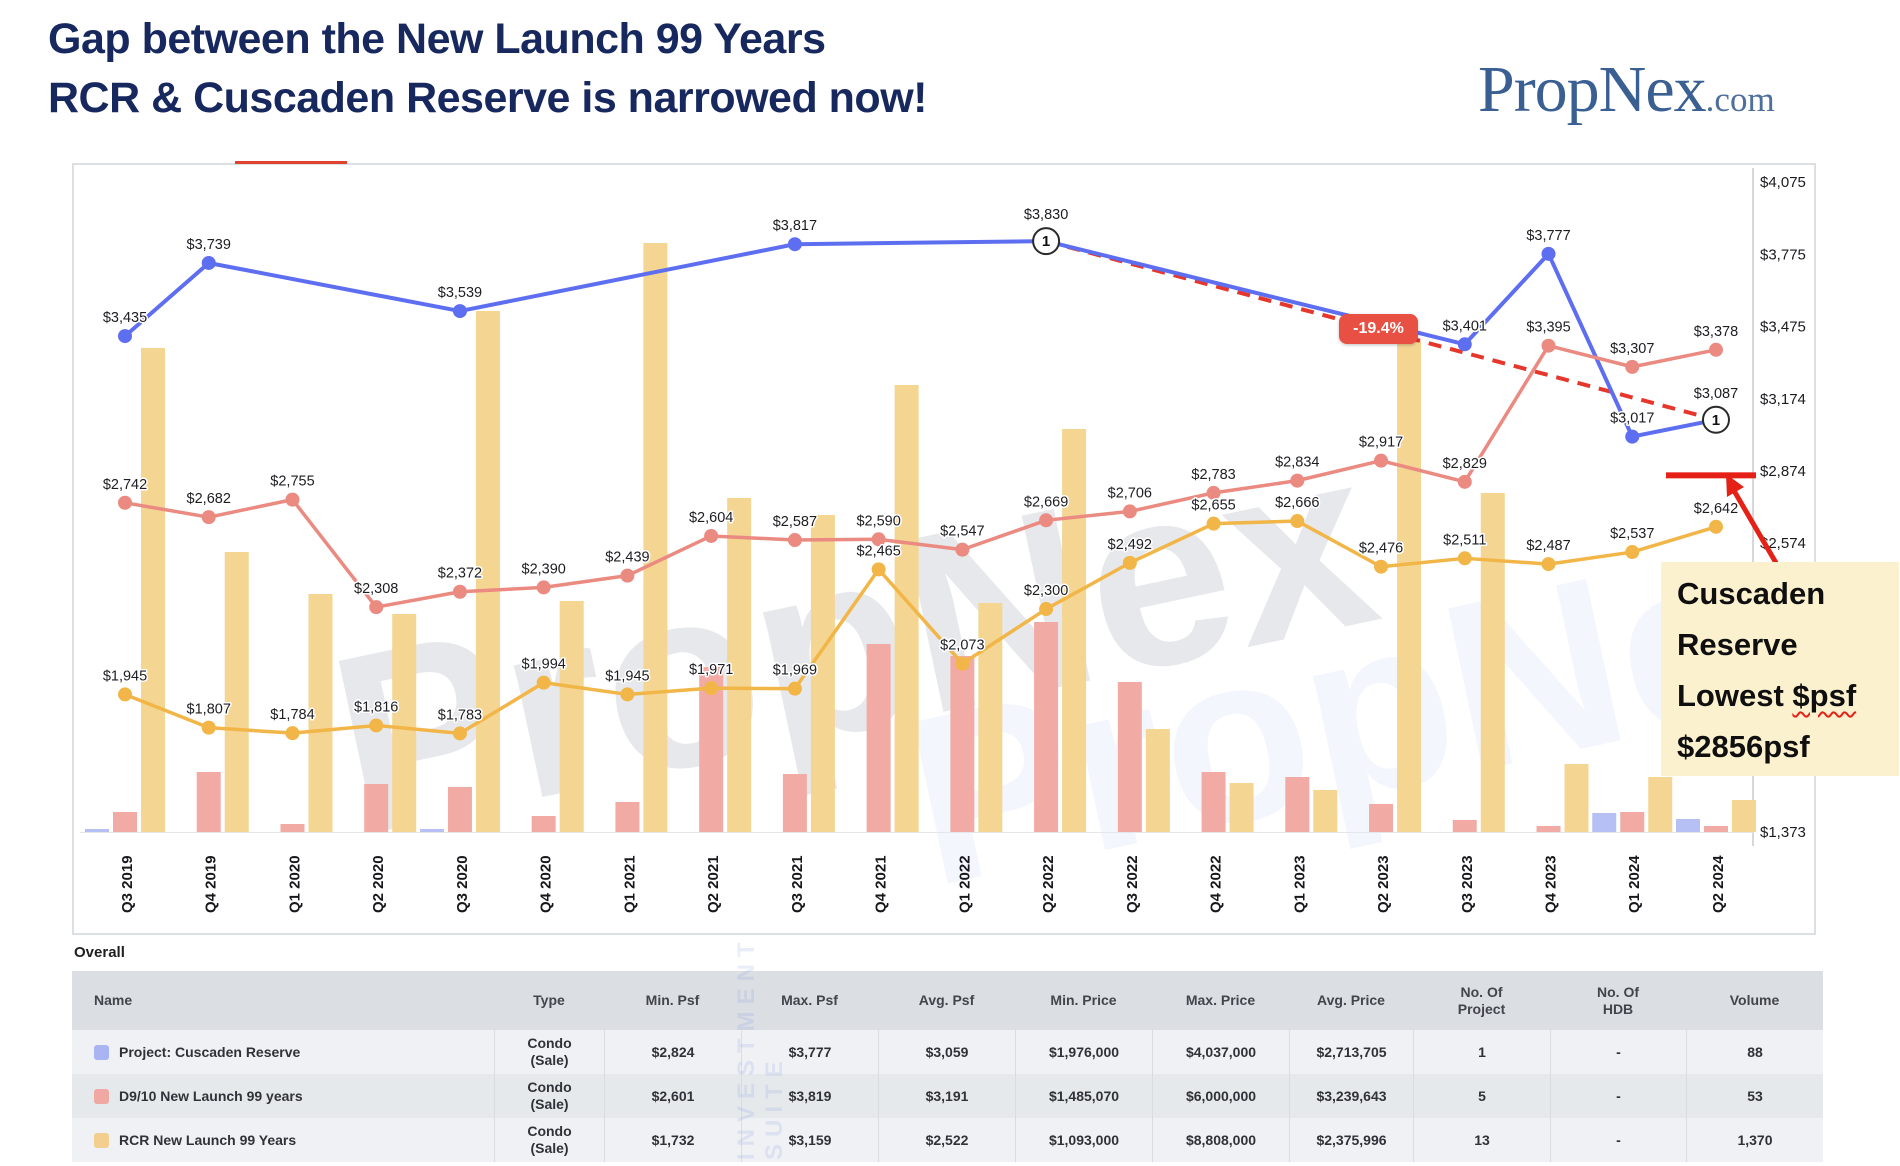  What do you see at coordinates (1754, 1000) in the screenshot?
I see `column-header-volume: Volume` at bounding box center [1754, 1000].